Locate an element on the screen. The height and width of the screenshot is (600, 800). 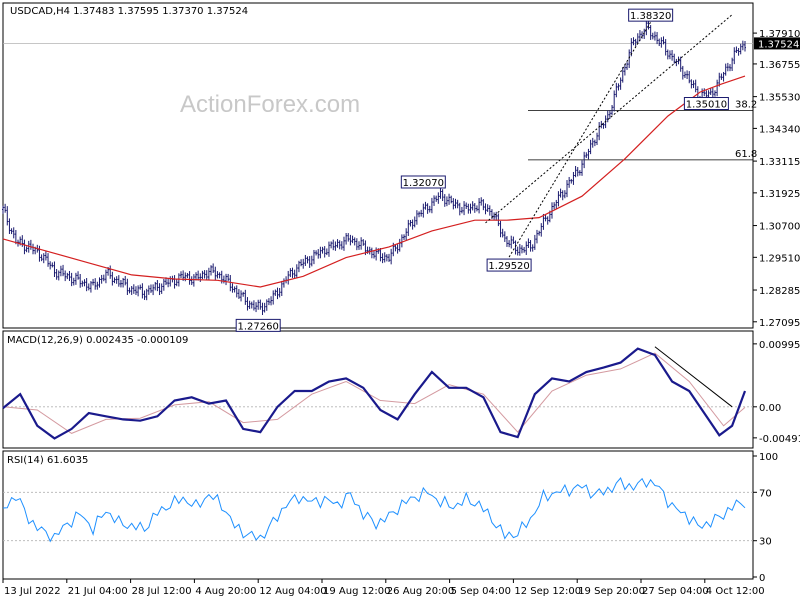
macd-tick-label: -0.004912 is located at coordinates (779, 439).